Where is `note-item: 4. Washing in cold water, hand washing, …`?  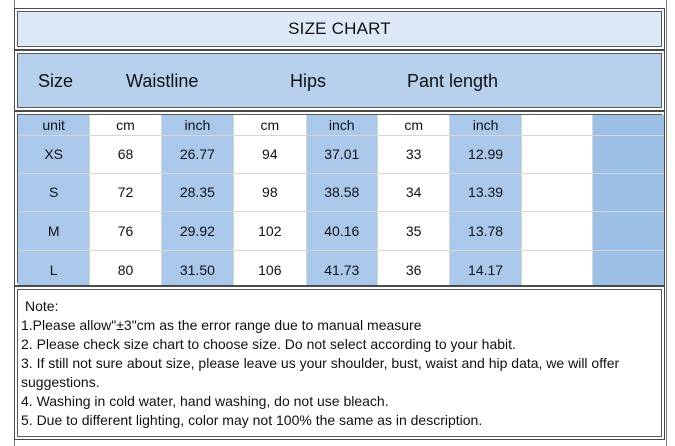 note-item: 4. Washing in cold water, hand washing, … is located at coordinates (205, 401).